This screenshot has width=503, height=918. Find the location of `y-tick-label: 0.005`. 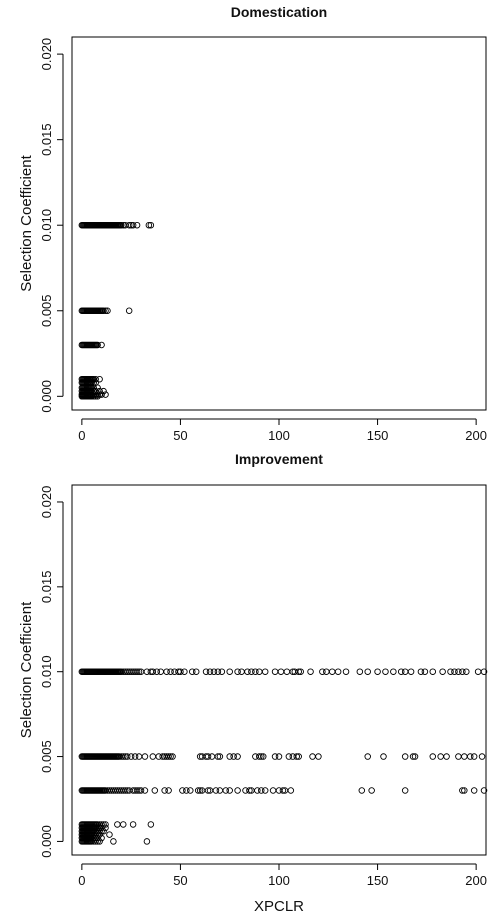

y-tick-label: 0.005 is located at coordinates (46, 756).